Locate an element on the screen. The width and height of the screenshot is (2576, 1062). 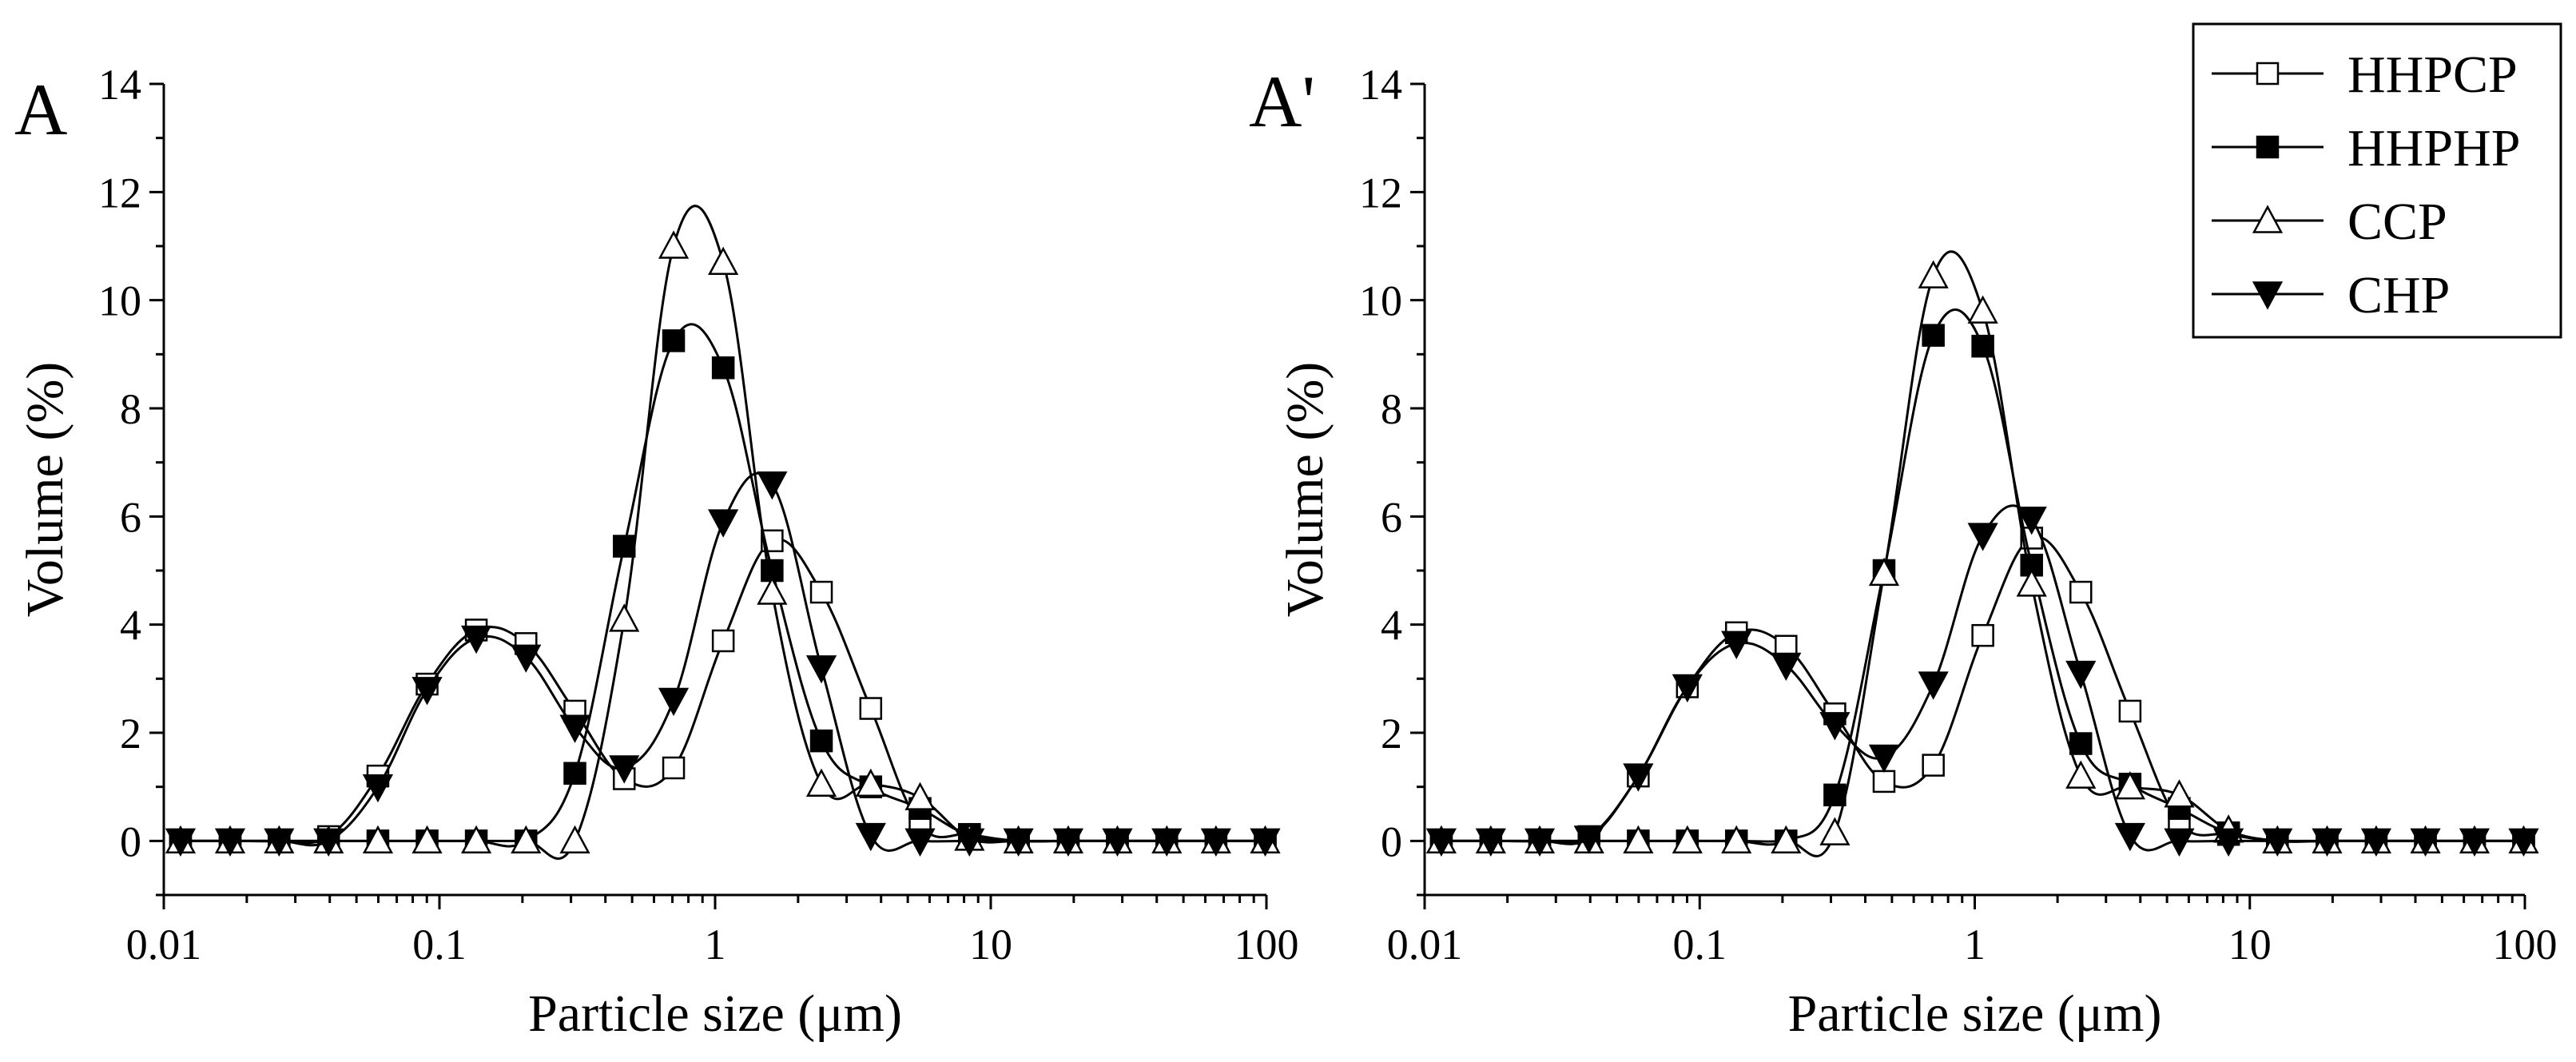
legend-label: HHPCP is located at coordinates (2432, 75).